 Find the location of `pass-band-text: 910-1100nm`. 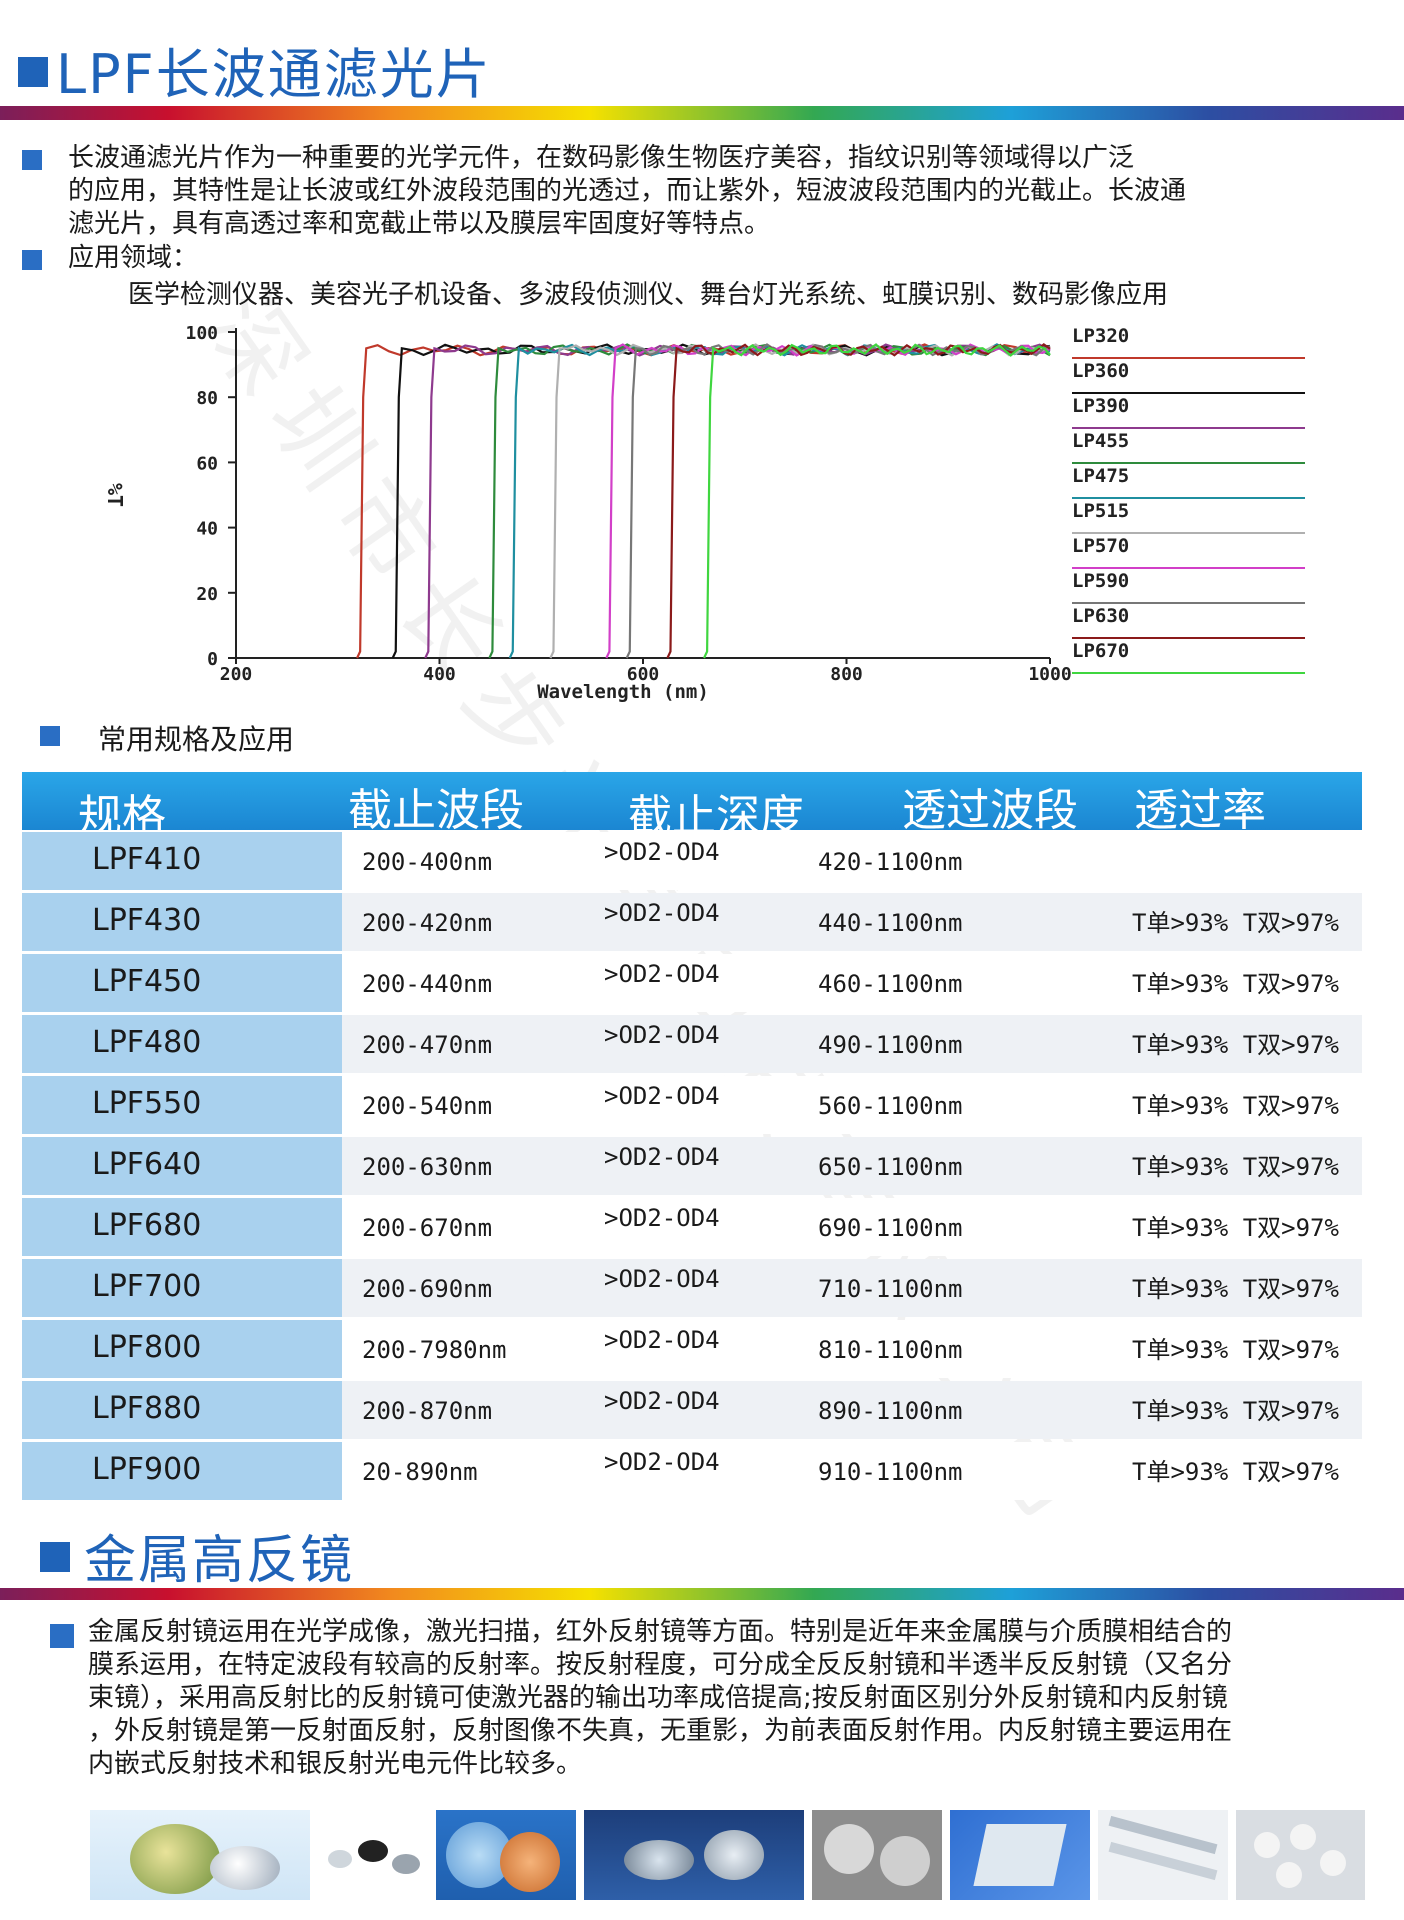

pass-band-text: 910-1100nm is located at coordinates (890, 1472).